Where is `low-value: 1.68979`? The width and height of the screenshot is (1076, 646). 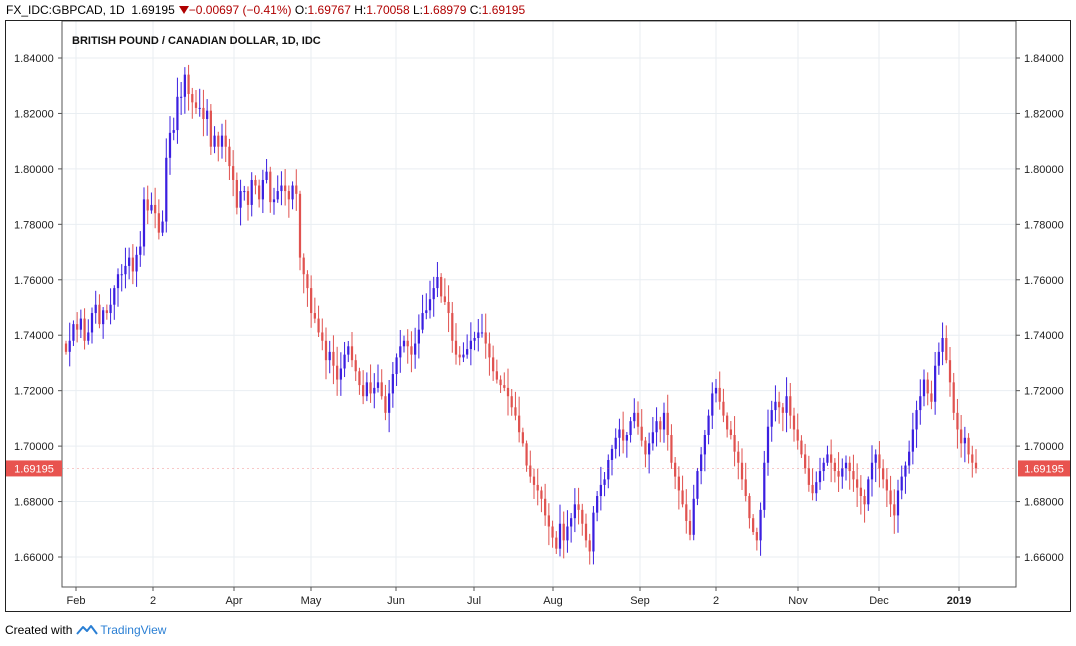 low-value: 1.68979 is located at coordinates (445, 10).